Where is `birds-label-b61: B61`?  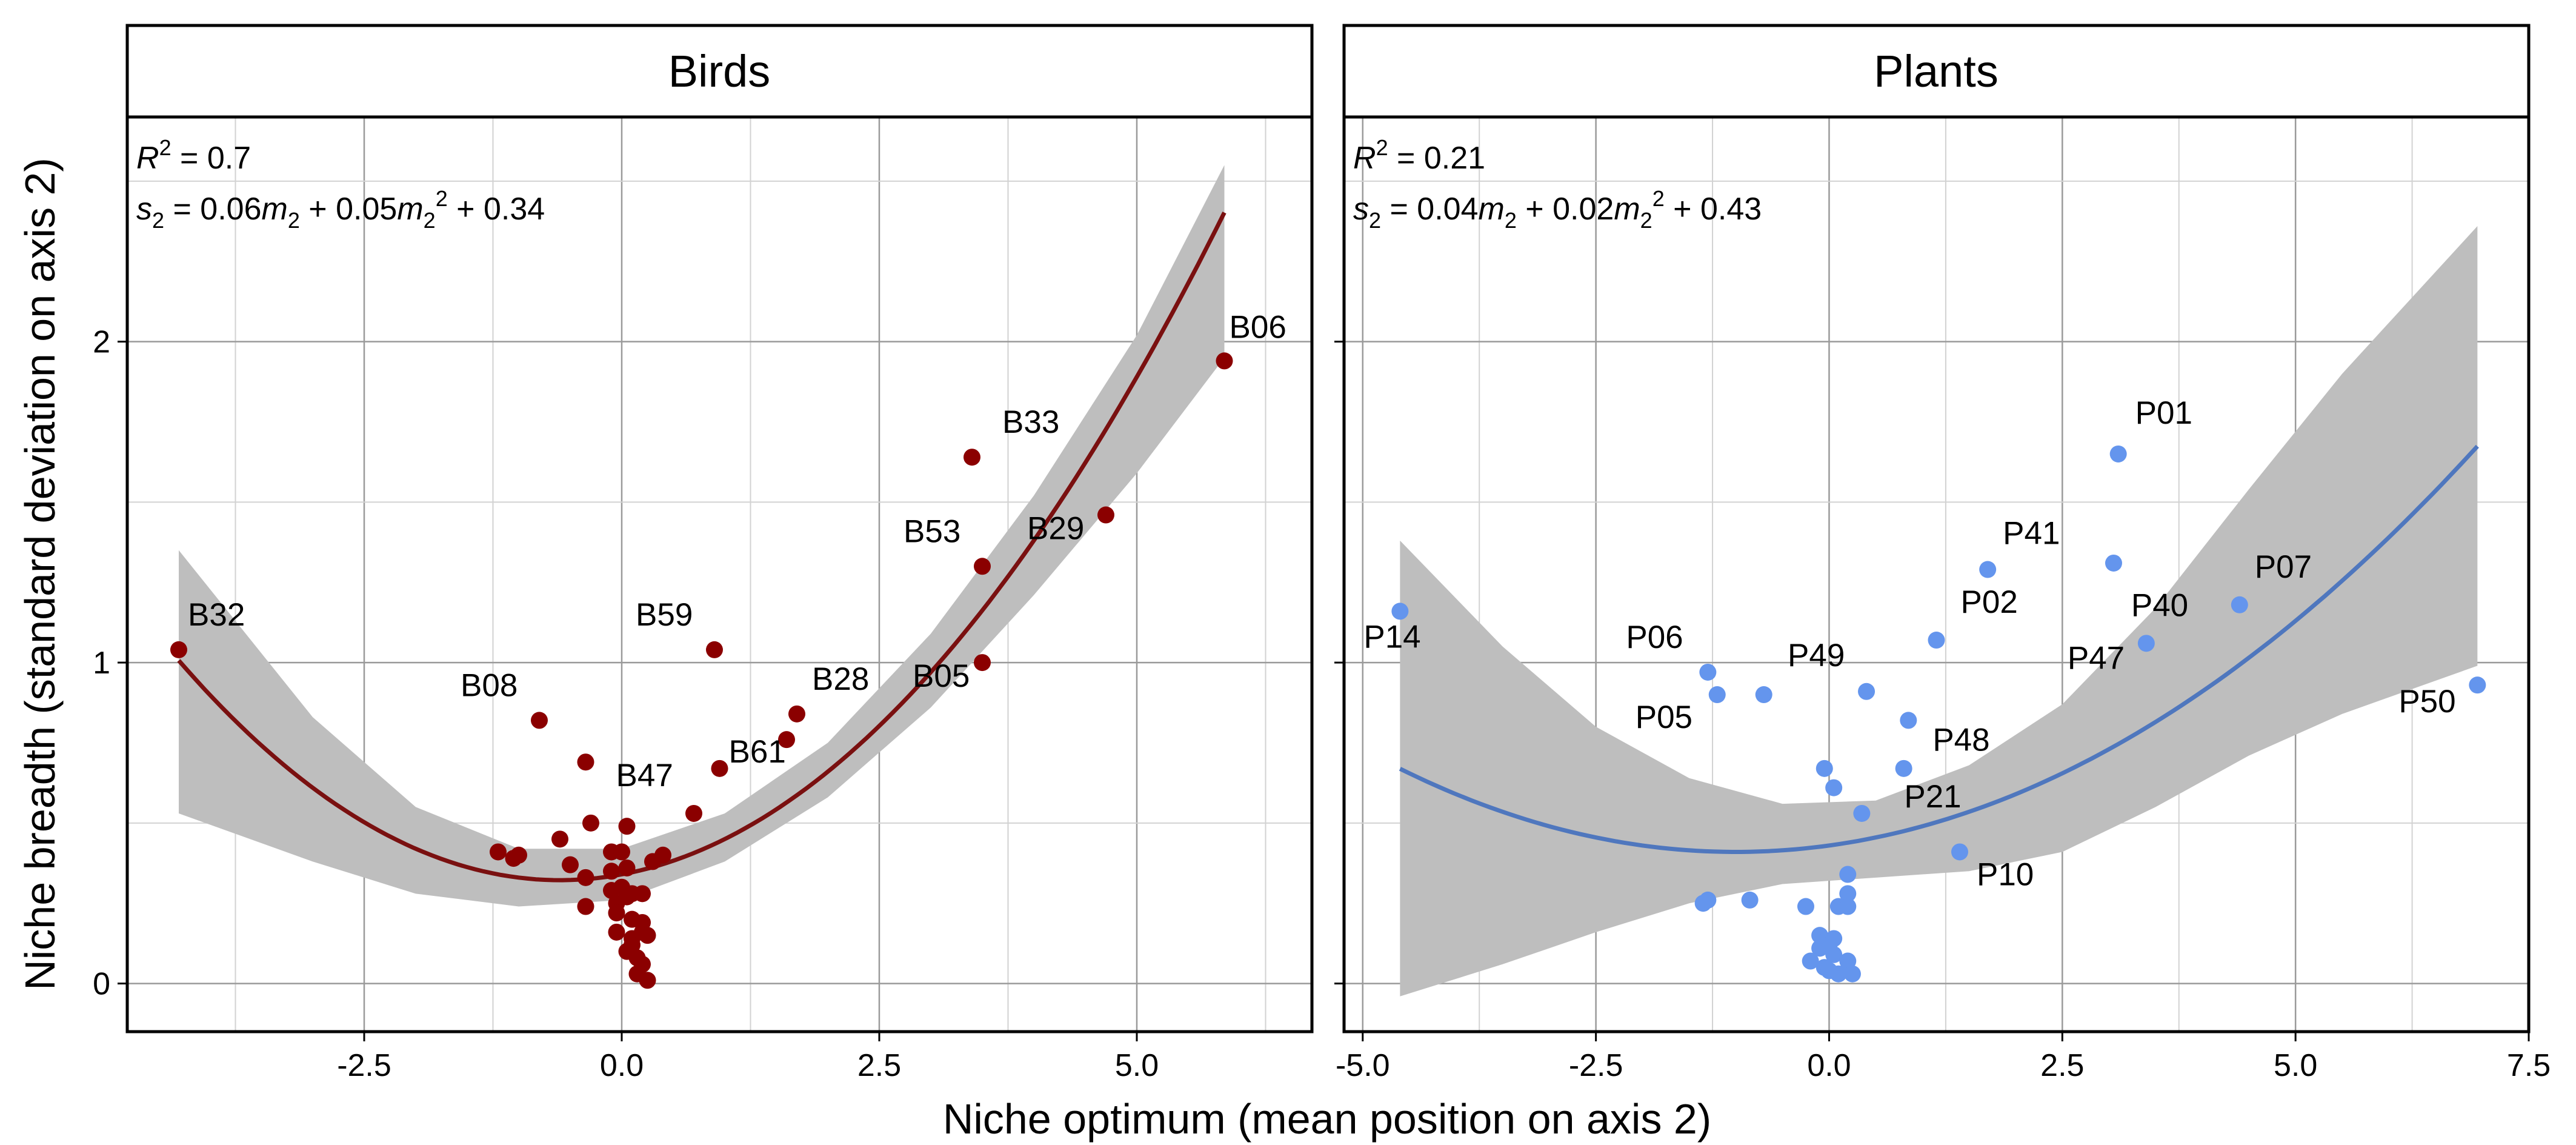
birds-label-b61: B61 is located at coordinates (757, 752).